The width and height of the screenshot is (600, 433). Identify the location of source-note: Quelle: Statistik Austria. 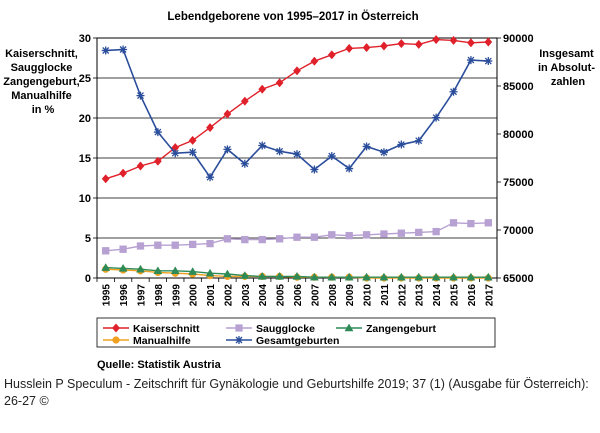
(159, 365).